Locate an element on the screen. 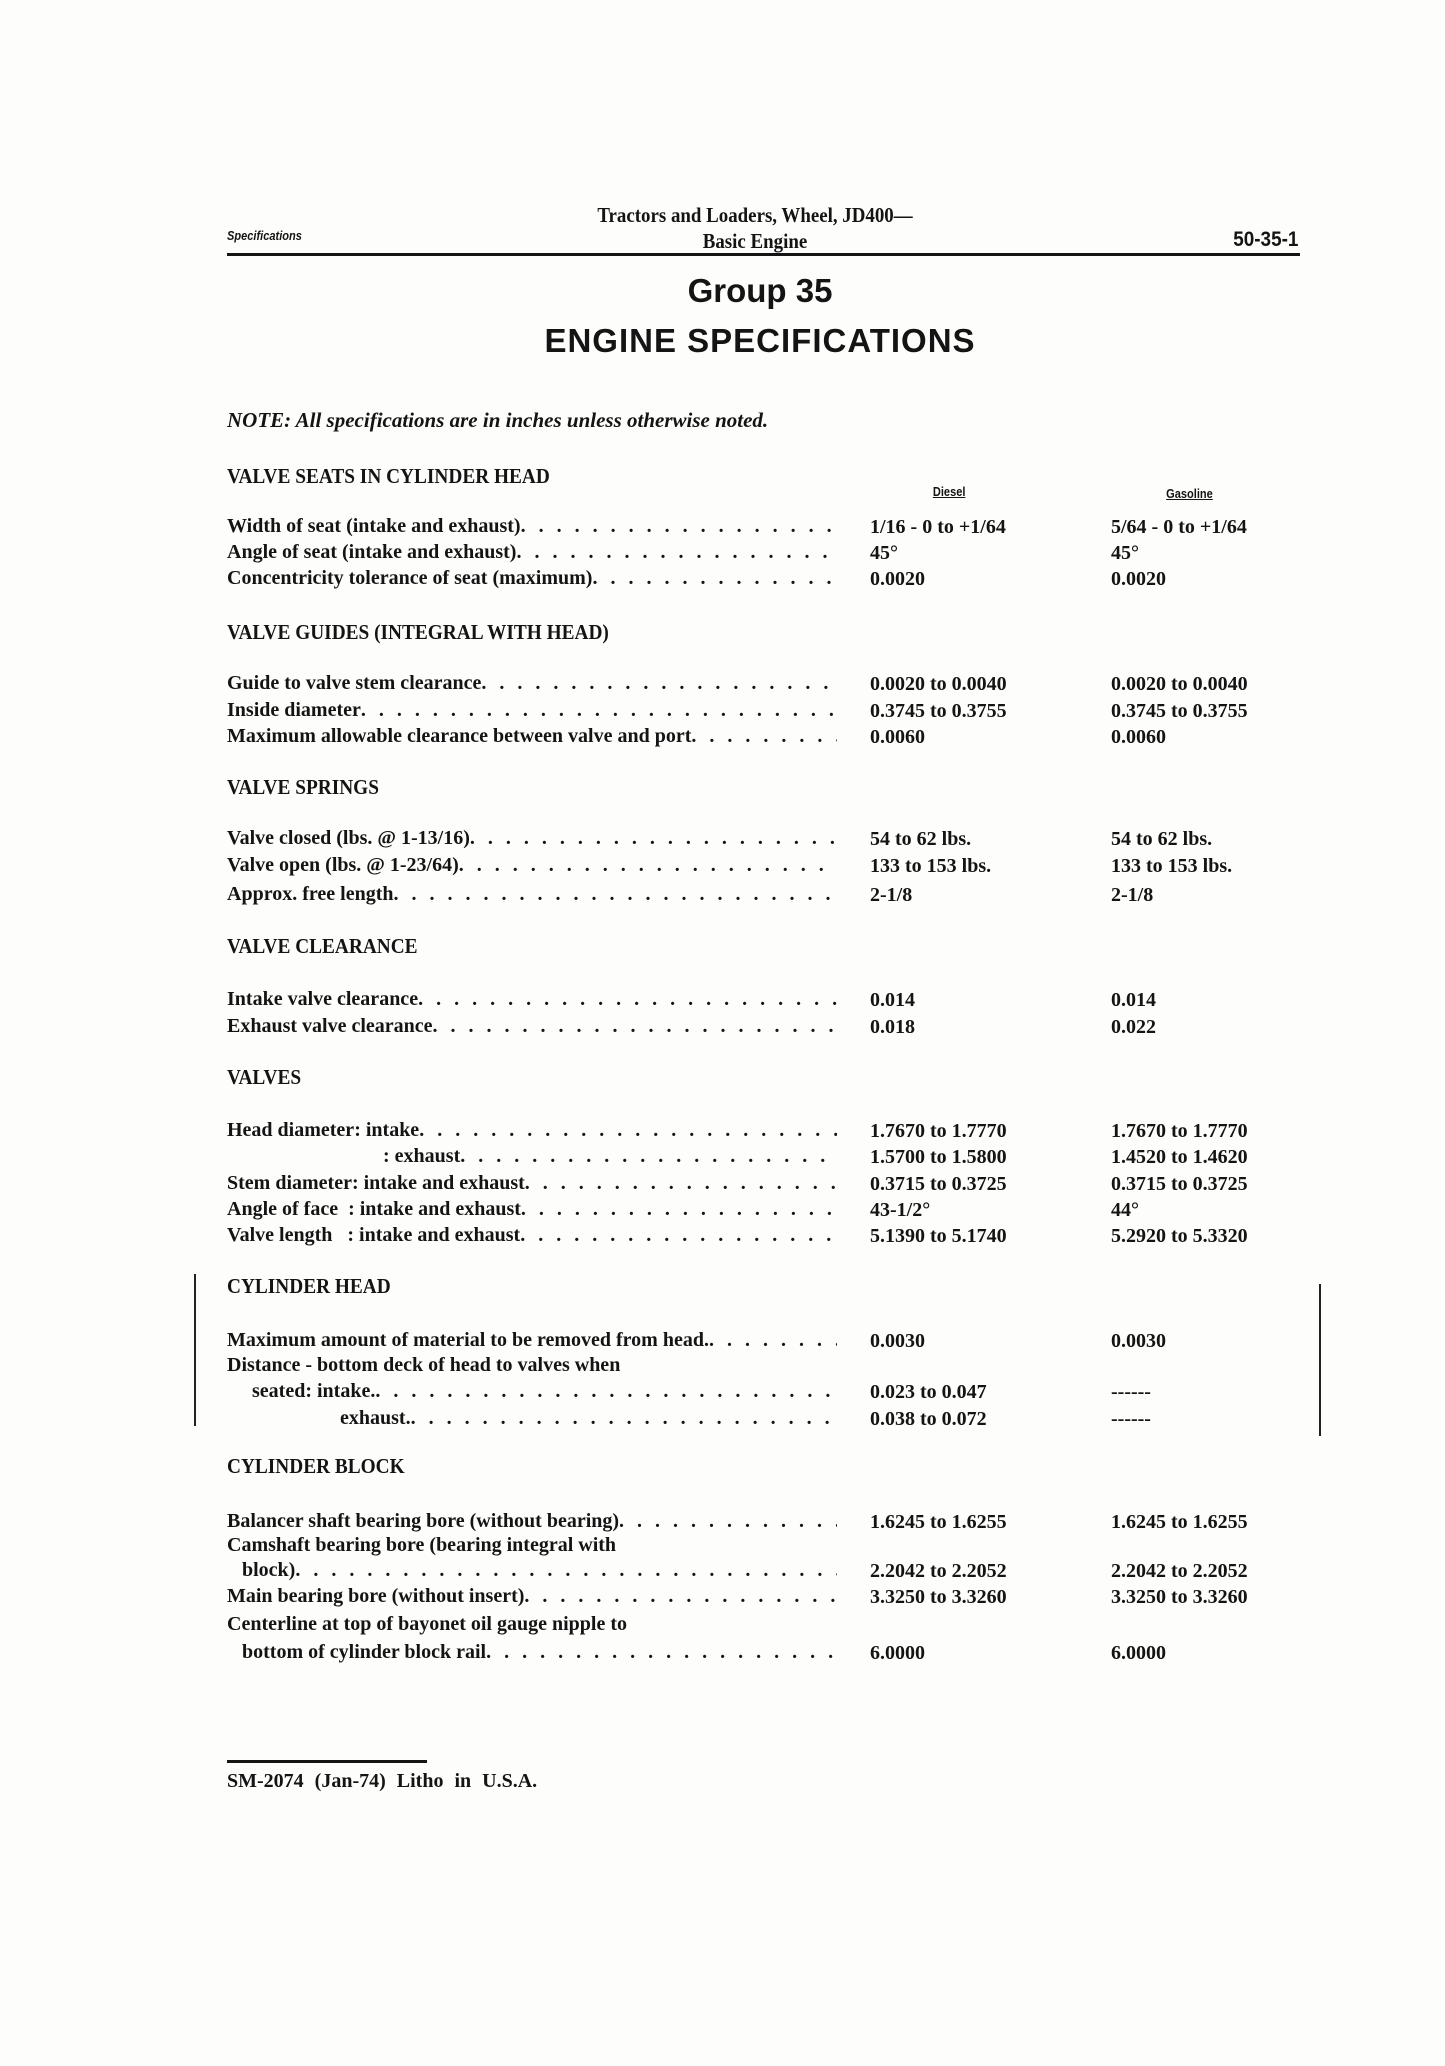 This screenshot has height=2066, width=1445. spec-value-gasoline: 0.3715 to 0.3725 is located at coordinates (1179, 1184).